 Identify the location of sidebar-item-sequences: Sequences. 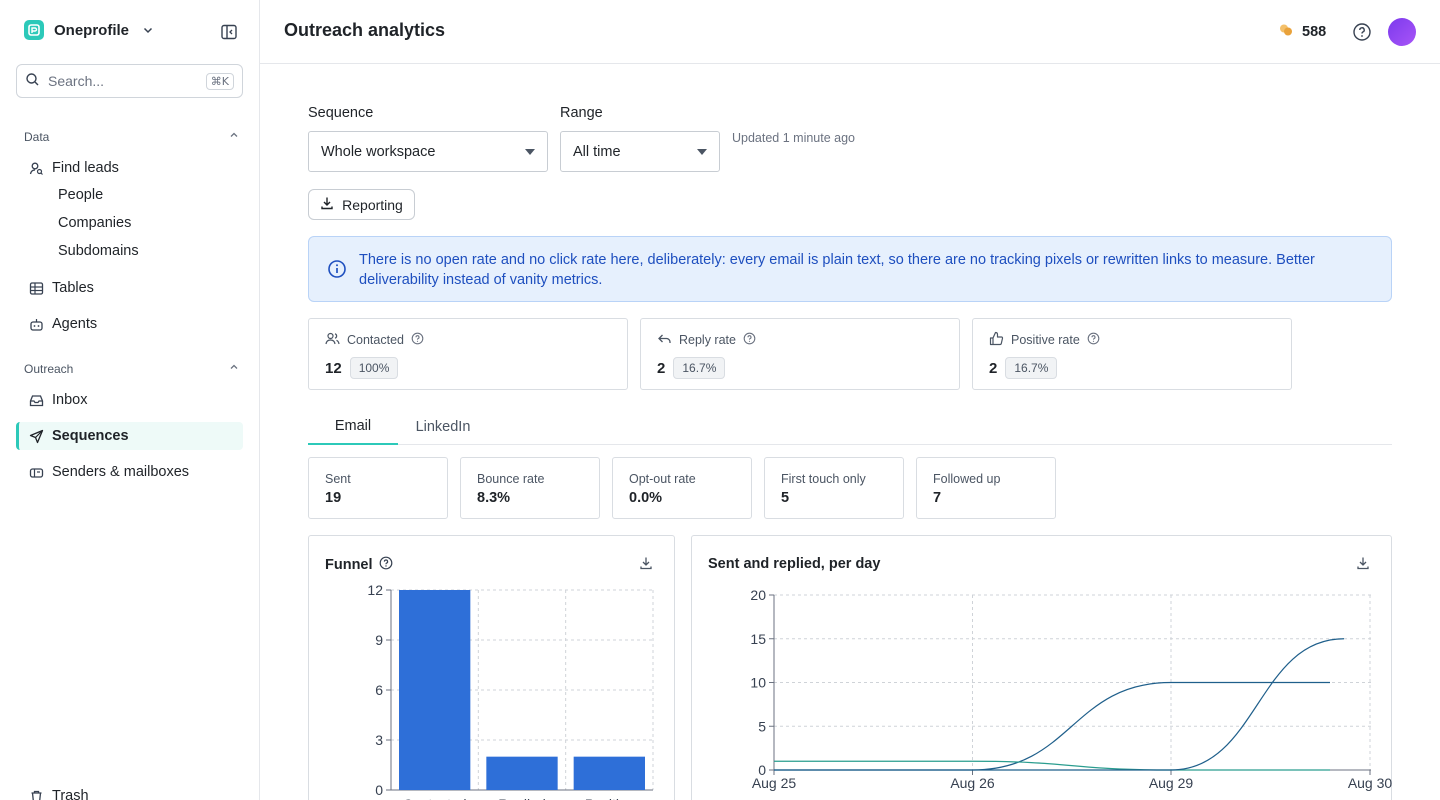
(129, 436).